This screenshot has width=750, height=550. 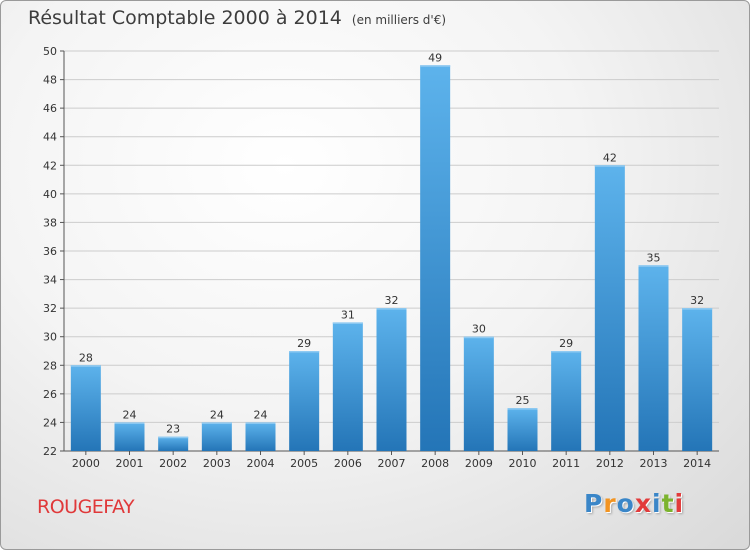 I want to click on x-tick-label: 2010, so click(x=523, y=463).